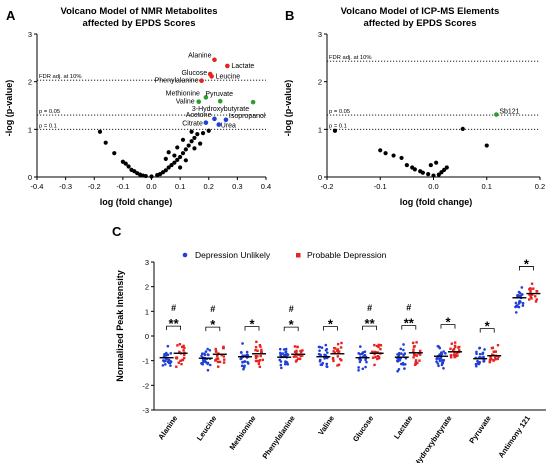 The width and height of the screenshot is (550, 463). I want to click on chart-b-title-line1: Volcano Model of ICP-MS Elements, so click(420, 11).